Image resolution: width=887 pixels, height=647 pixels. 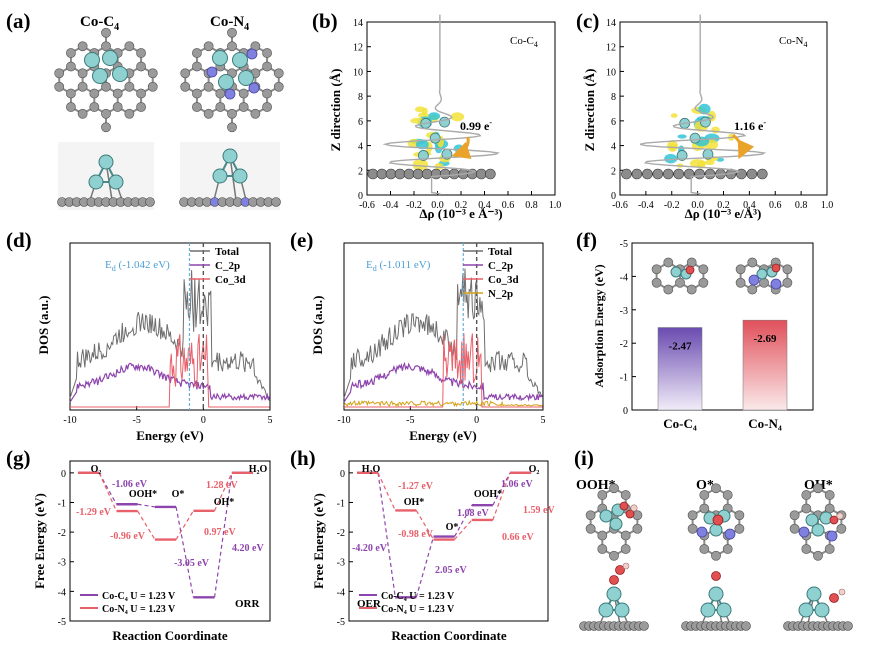 What do you see at coordinates (94, 512) in the screenshot?
I see `energy-annotation: -1.29 eV` at bounding box center [94, 512].